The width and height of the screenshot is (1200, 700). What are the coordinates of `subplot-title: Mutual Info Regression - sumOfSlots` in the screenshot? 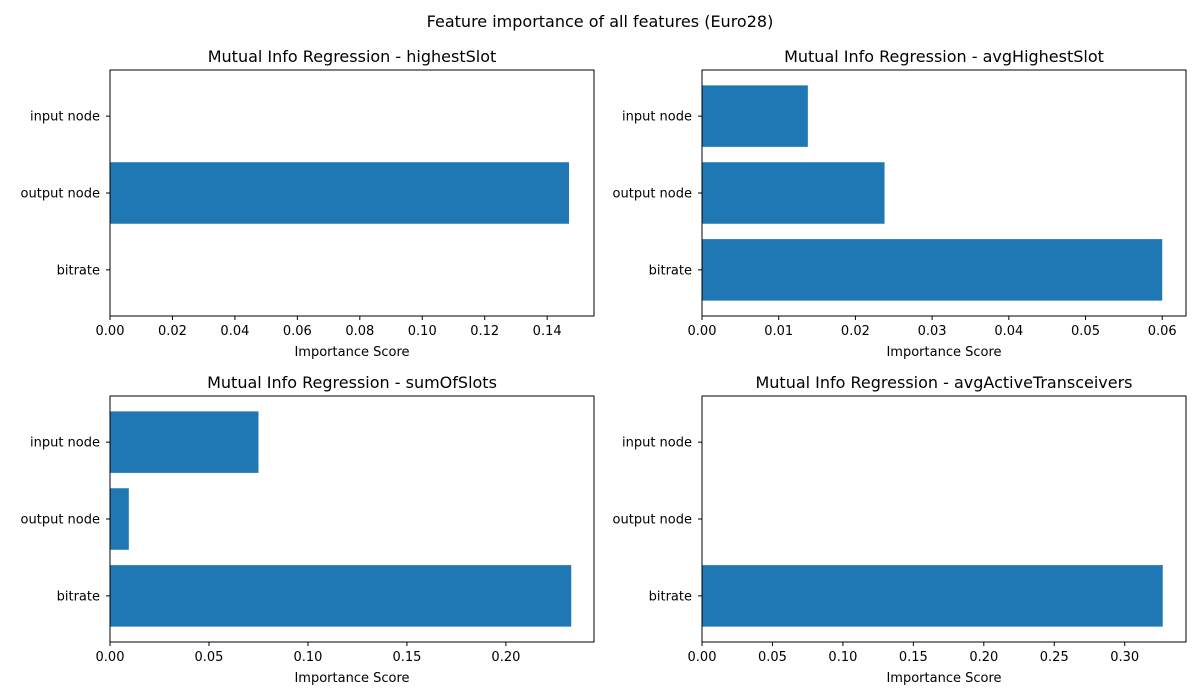 It's located at (352, 382).